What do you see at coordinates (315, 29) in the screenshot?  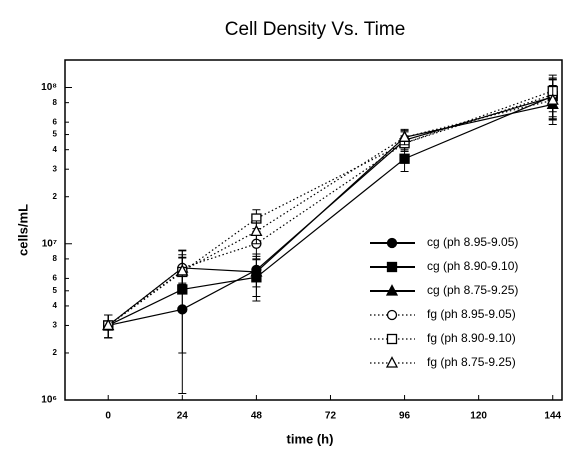 I see `chart-title: Cell Density Vs. Time` at bounding box center [315, 29].